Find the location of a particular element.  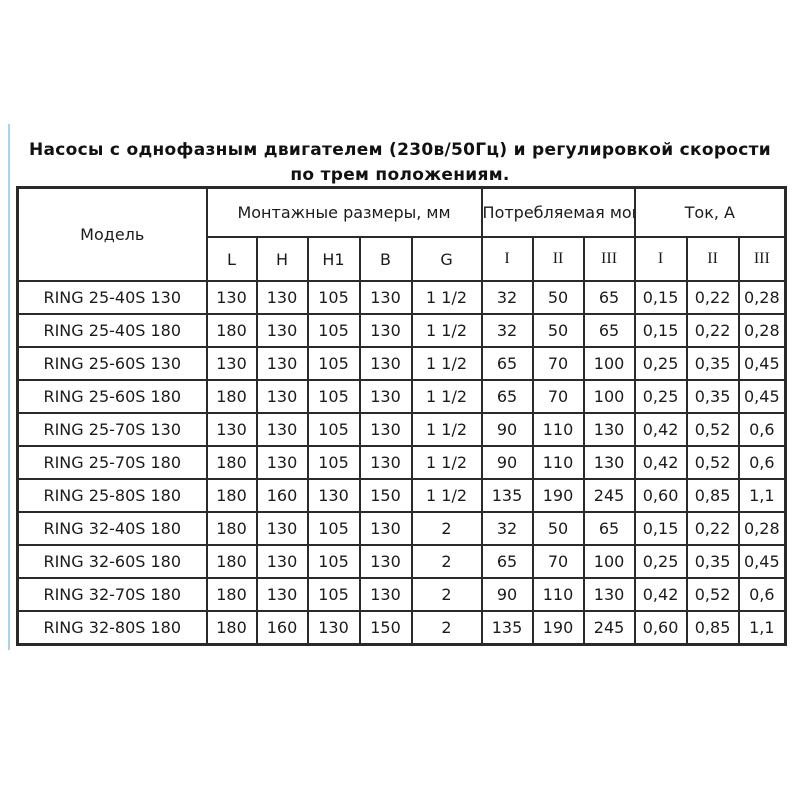

col-header-current-I: I is located at coordinates (660, 259).